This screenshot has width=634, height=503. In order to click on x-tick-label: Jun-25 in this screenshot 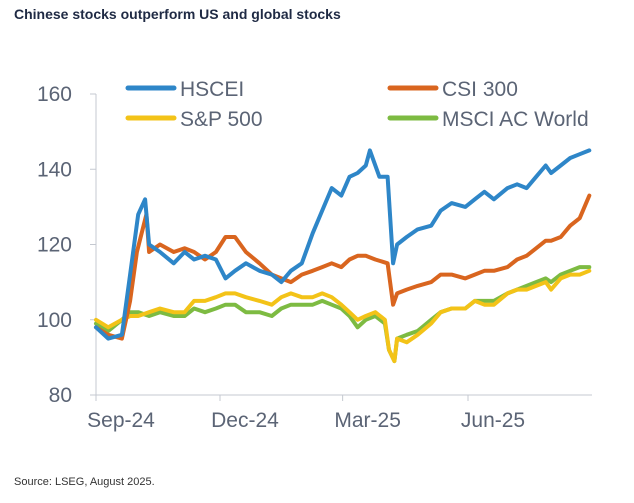, I will do `click(493, 420)`.